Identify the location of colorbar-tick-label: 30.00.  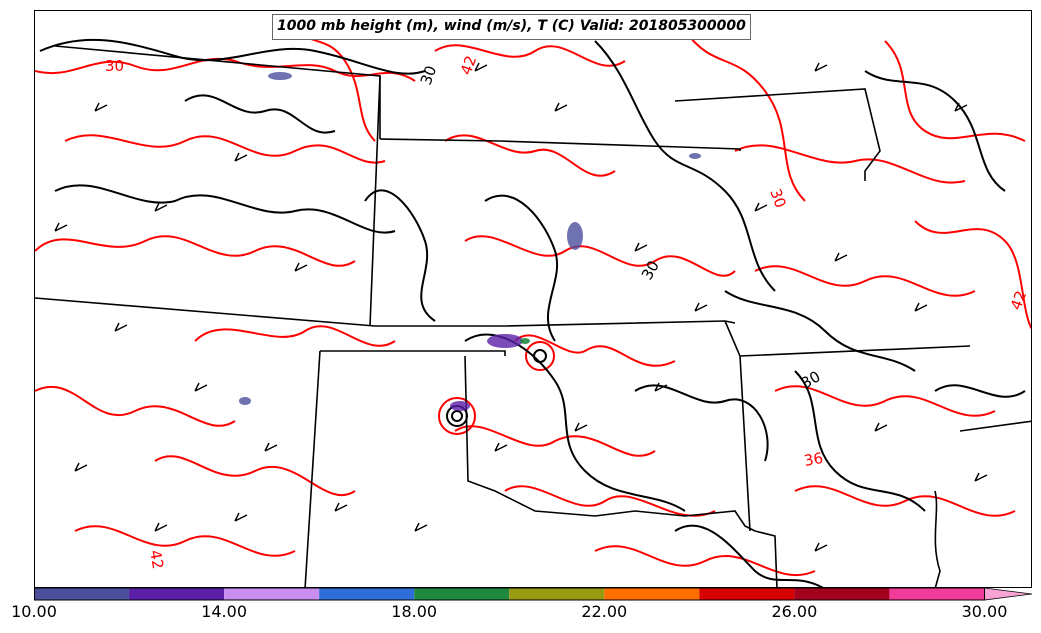
(984, 611).